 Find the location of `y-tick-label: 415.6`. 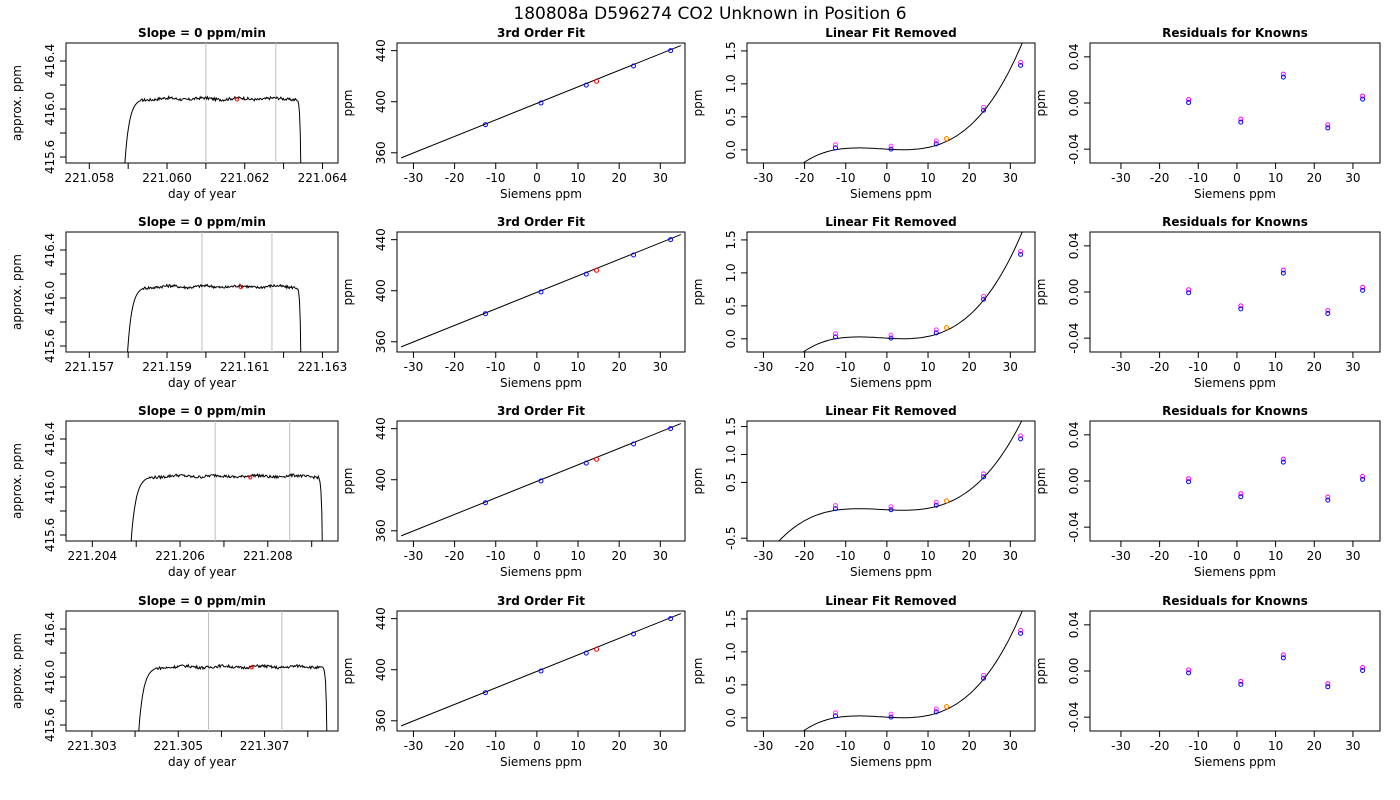

y-tick-label: 415.6 is located at coordinates (50, 725).